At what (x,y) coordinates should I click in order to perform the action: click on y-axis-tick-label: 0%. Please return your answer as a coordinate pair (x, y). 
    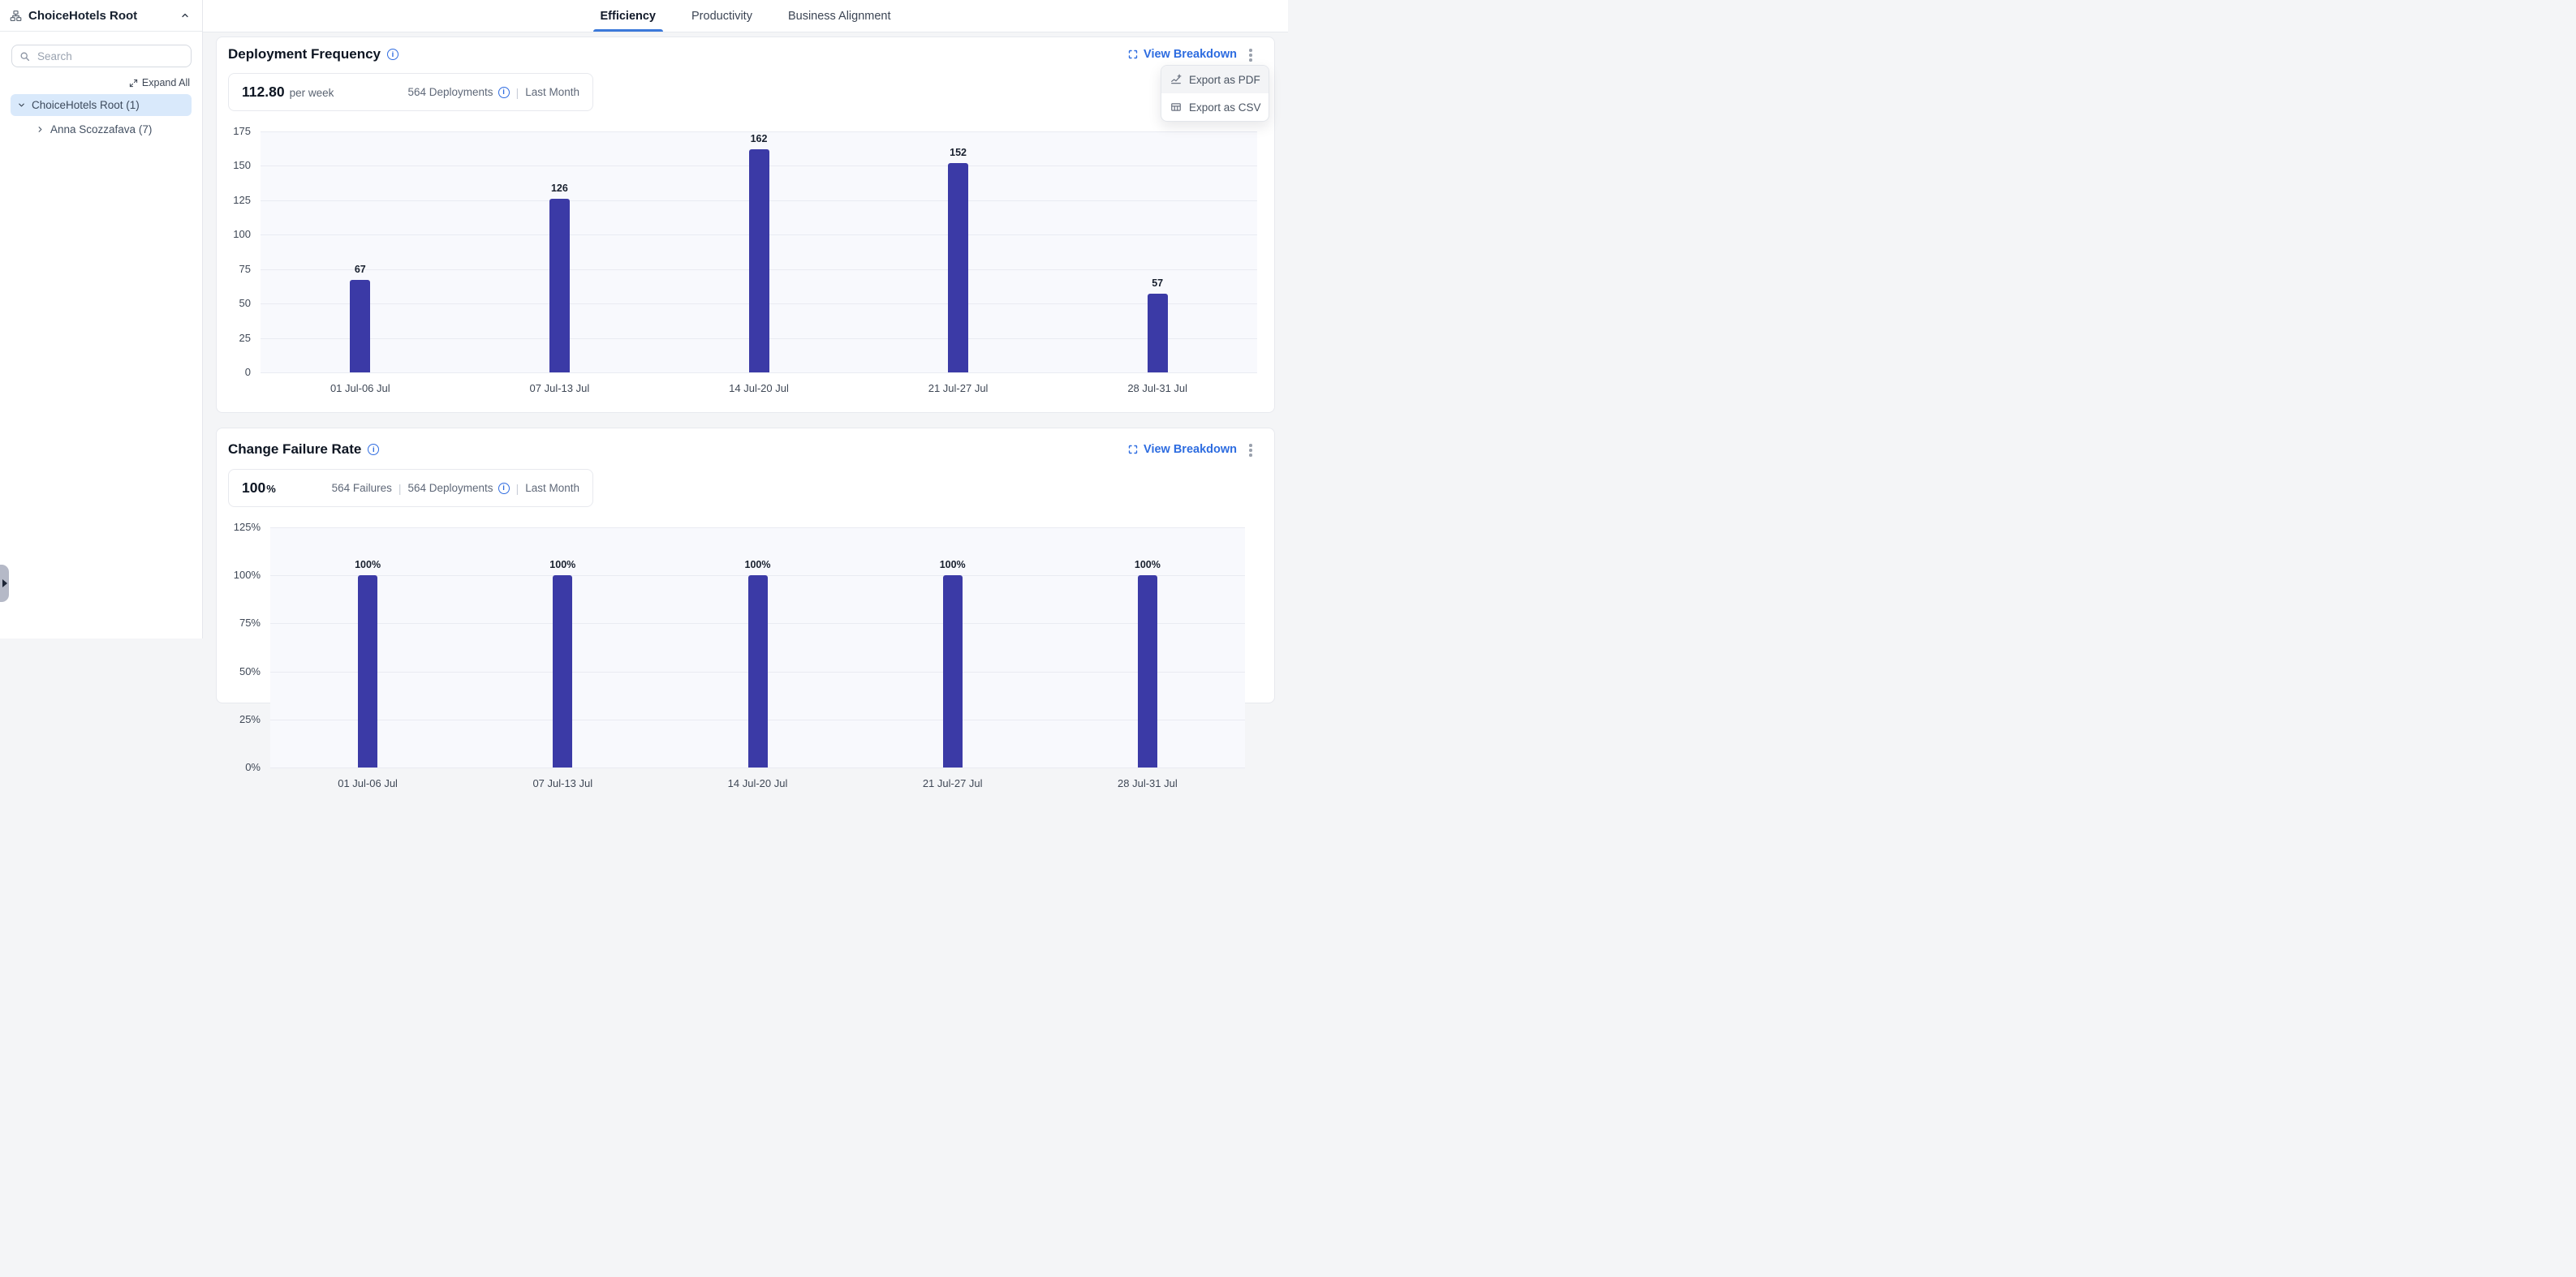
    Looking at the image, I should click on (253, 767).